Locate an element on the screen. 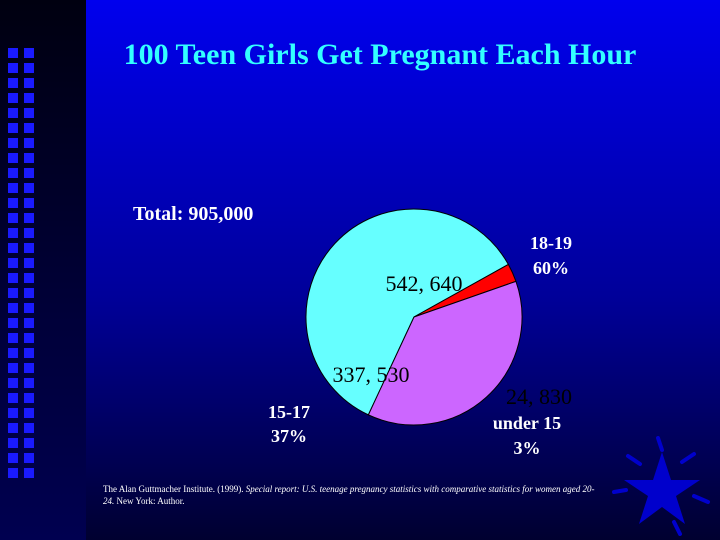  data-label-18-19-value: 542, 640 is located at coordinates (424, 283).